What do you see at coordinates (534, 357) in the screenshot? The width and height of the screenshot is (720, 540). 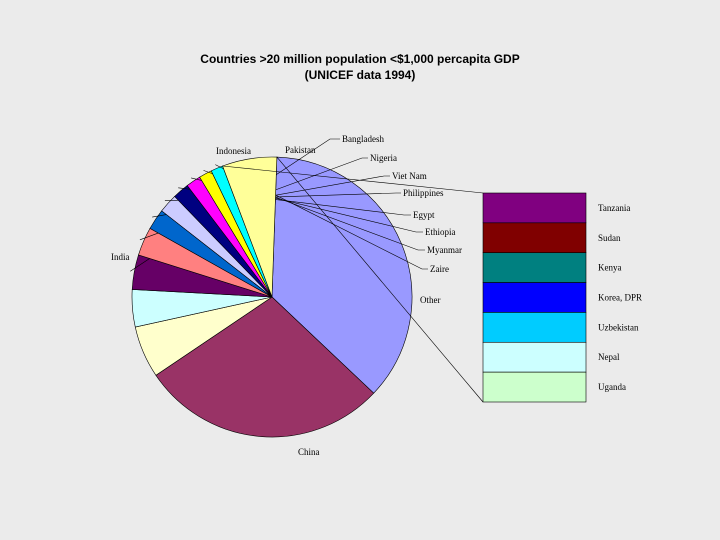 I see `breakout-segment-nepal` at bounding box center [534, 357].